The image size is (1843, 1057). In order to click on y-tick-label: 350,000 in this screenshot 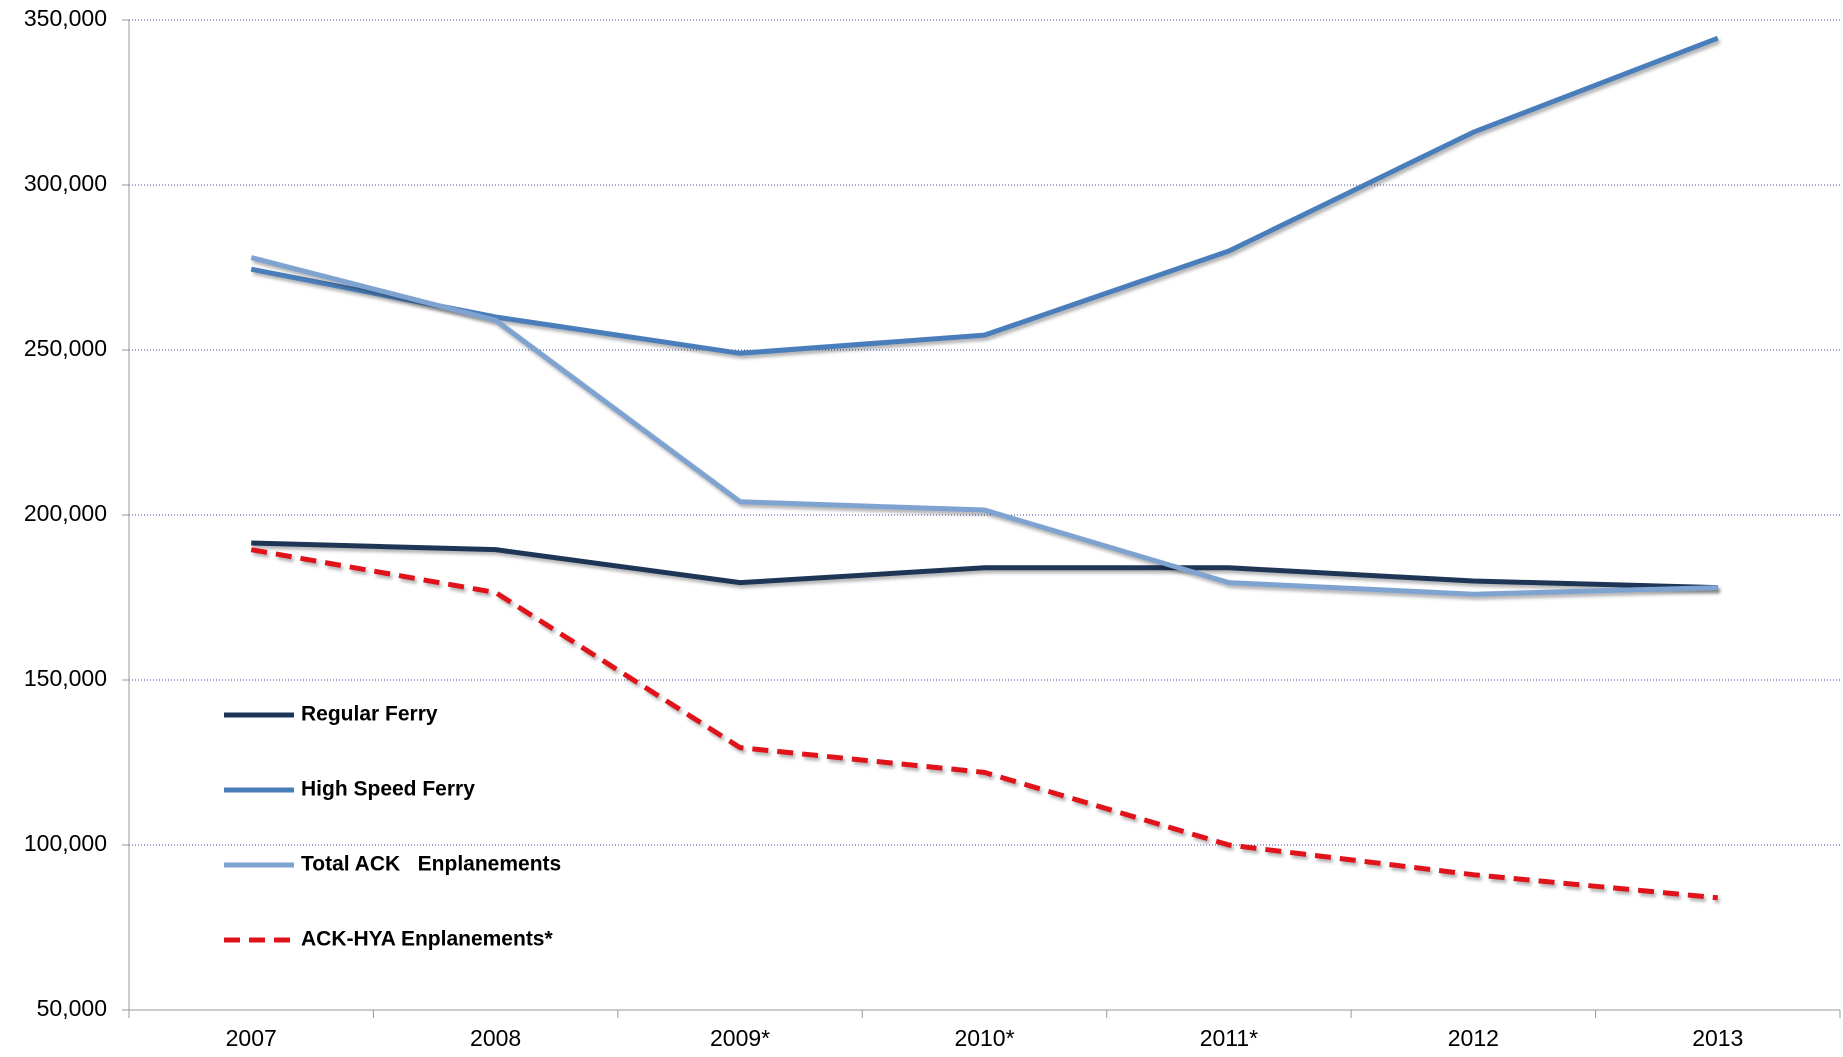, I will do `click(65, 18)`.